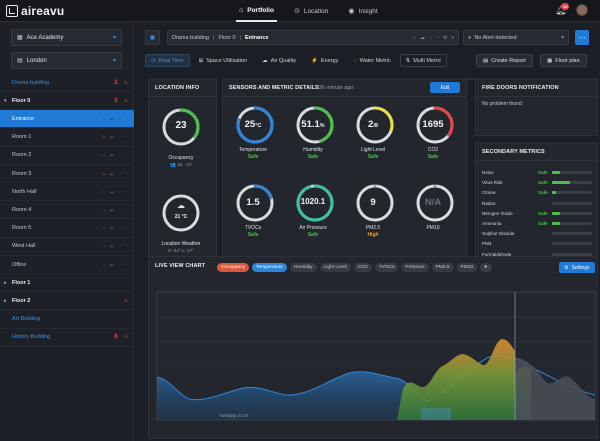 The height and width of the screenshot is (441, 600). What do you see at coordinates (375, 132) in the screenshot?
I see `gauge-light-level: 2/8 Light Level Safe` at bounding box center [375, 132].